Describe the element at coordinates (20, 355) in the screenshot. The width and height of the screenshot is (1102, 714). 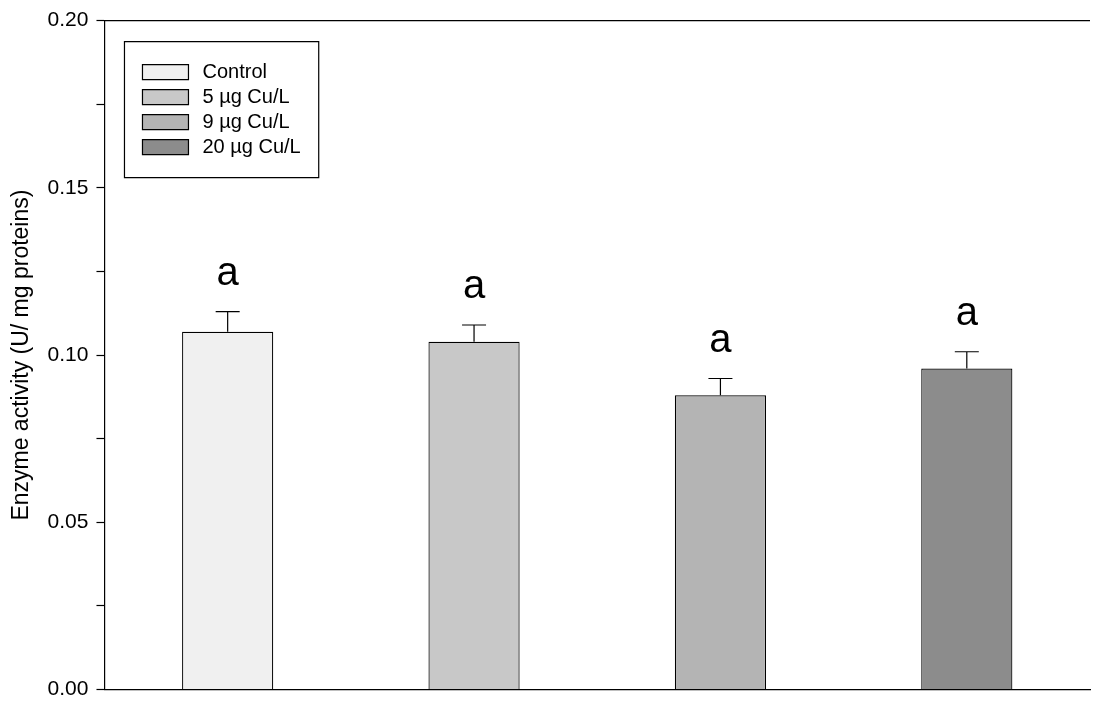
I see `y-axis-title: Enzyme activity (U/ mg proteins)` at that location.